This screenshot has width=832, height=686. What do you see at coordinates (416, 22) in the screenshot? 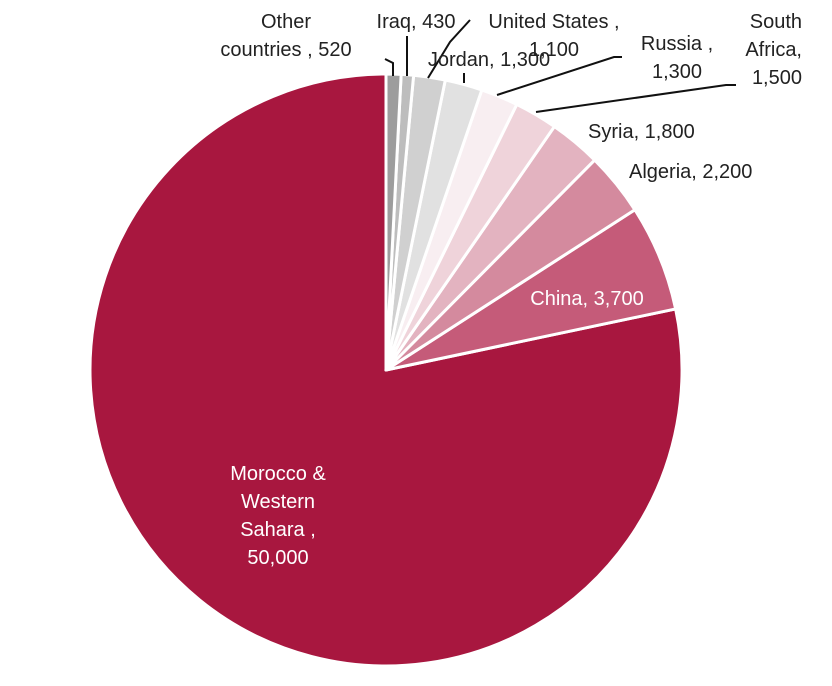
I see `slice-label-iraq: Iraq, 430` at bounding box center [416, 22].